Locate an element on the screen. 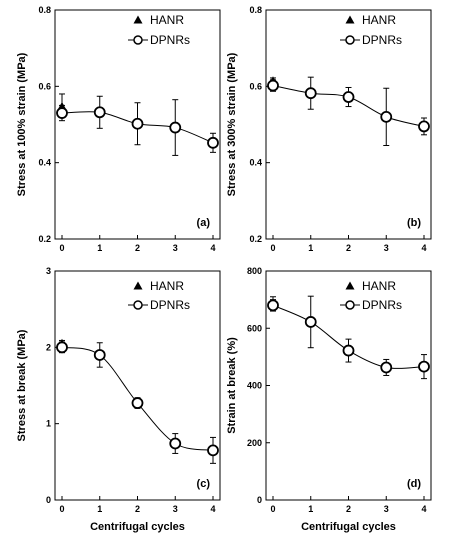  panel-a-label: (a) is located at coordinates (204, 223).